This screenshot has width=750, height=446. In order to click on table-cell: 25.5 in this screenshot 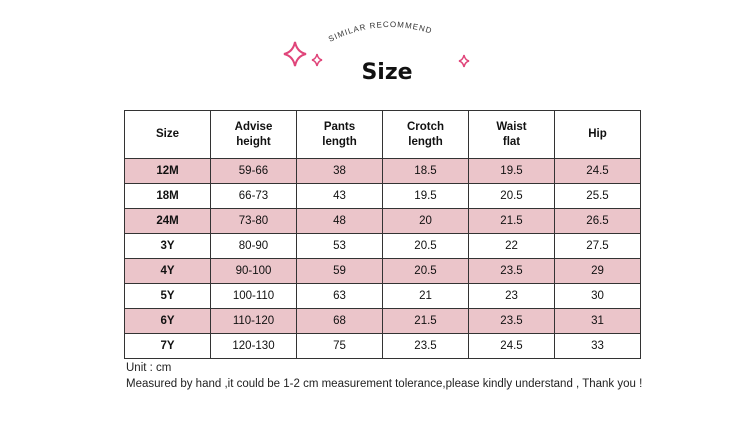, I will do `click(597, 196)`.